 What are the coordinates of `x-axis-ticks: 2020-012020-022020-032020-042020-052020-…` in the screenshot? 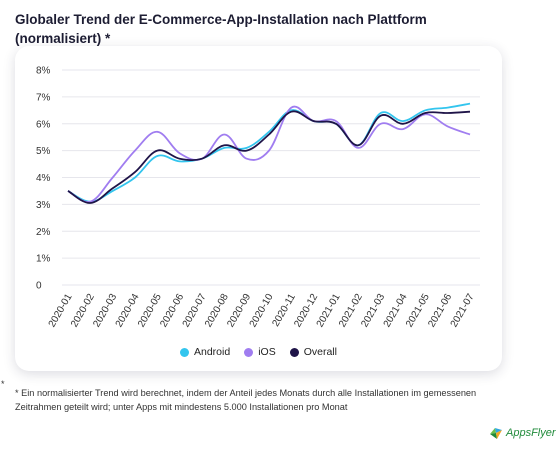 It's located at (262, 311).